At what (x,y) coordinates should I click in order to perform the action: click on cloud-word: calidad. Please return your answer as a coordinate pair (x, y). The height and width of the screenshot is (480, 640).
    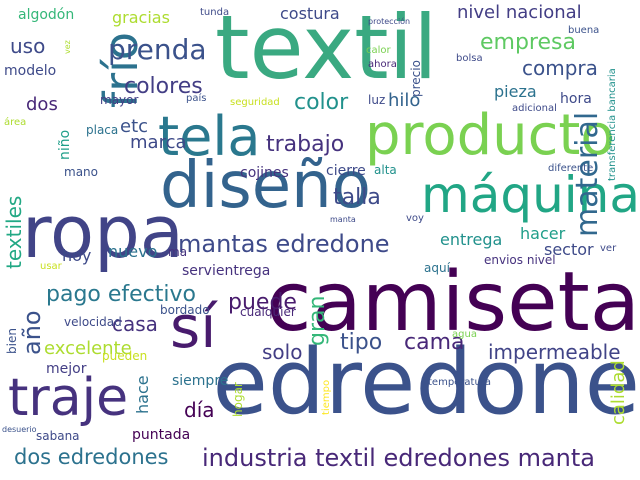
    Looking at the image, I should click on (618, 392).